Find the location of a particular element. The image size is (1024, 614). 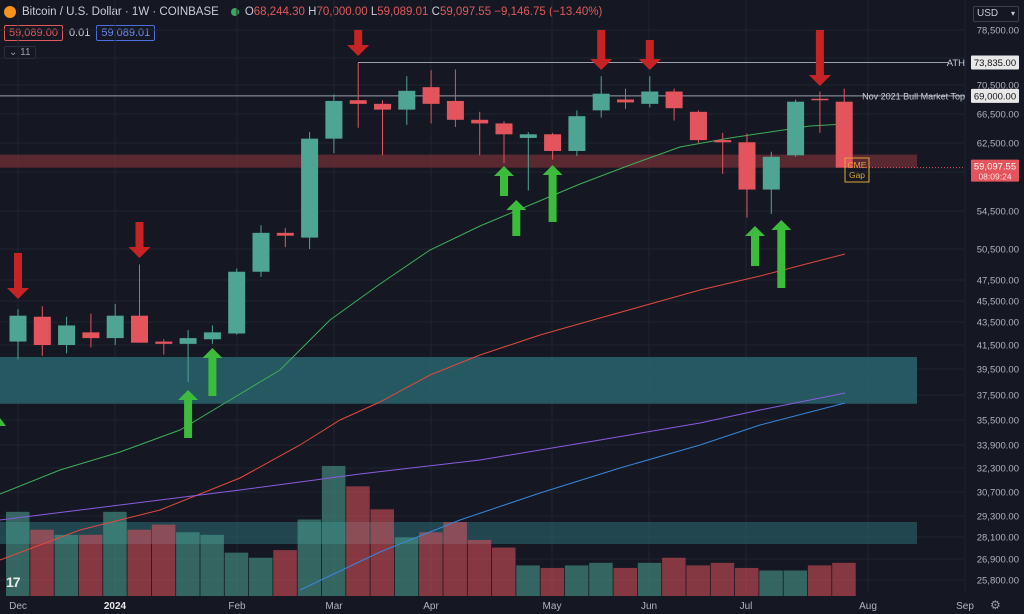

up-arrow is located at coordinates (516, 218).